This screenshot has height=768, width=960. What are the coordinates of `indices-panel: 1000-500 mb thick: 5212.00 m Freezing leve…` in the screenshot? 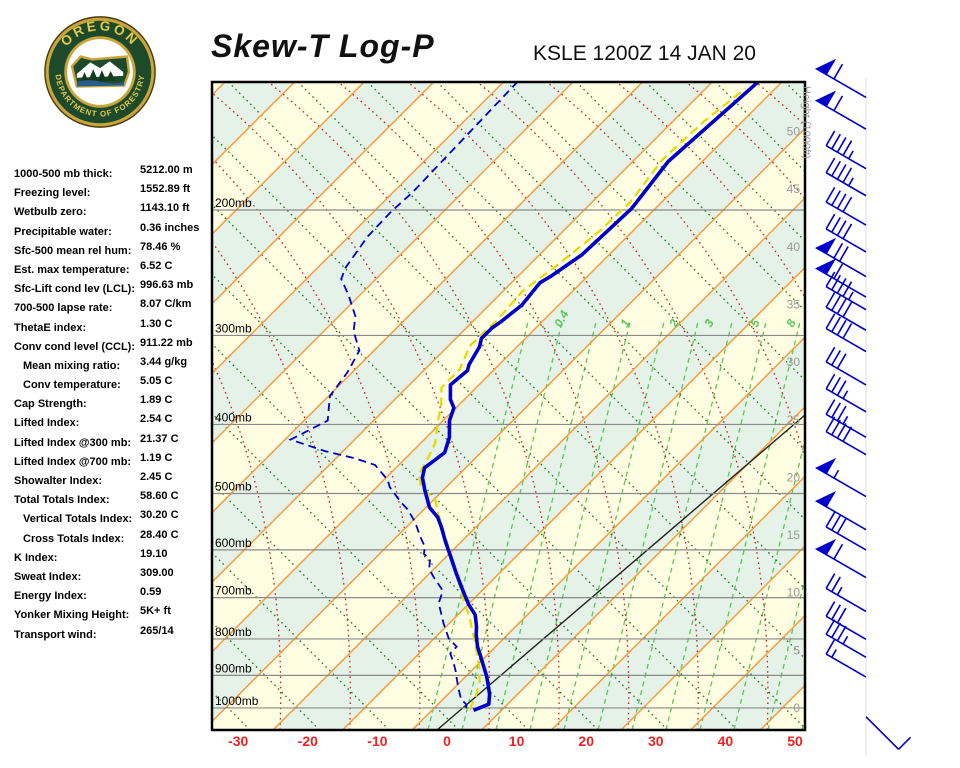 It's located at (113, 404).